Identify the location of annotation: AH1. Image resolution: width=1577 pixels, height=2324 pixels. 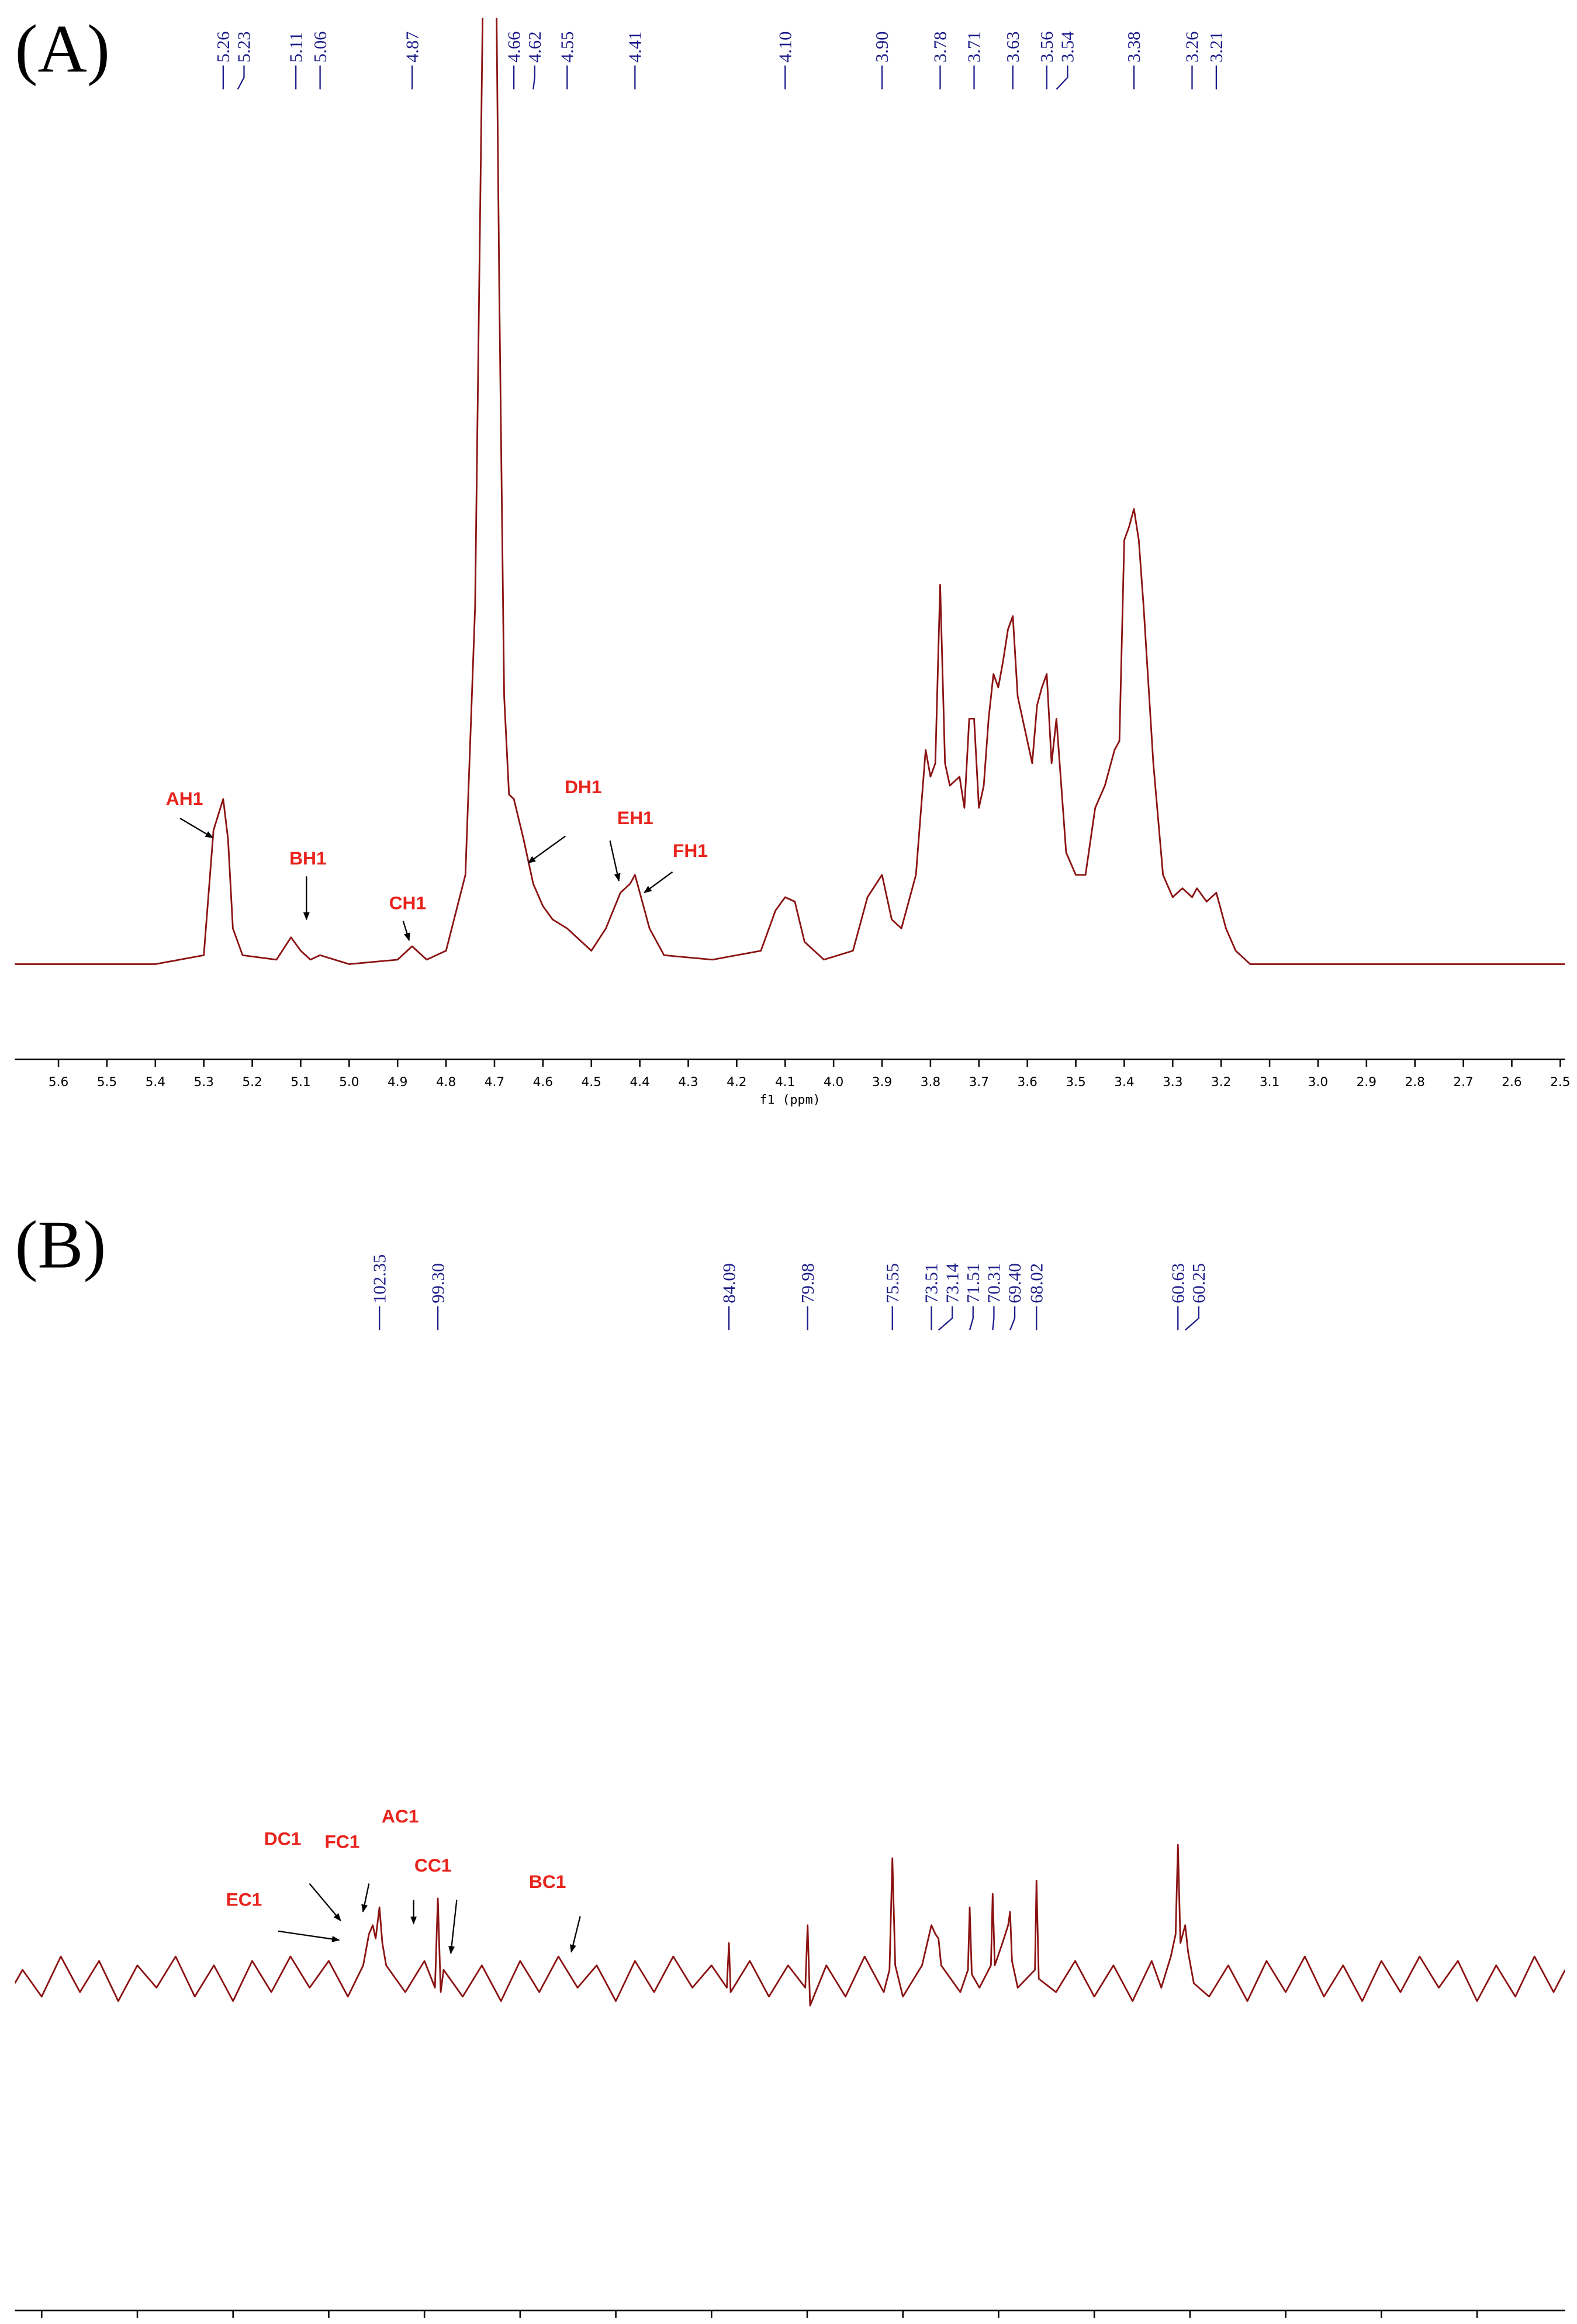
(184, 798).